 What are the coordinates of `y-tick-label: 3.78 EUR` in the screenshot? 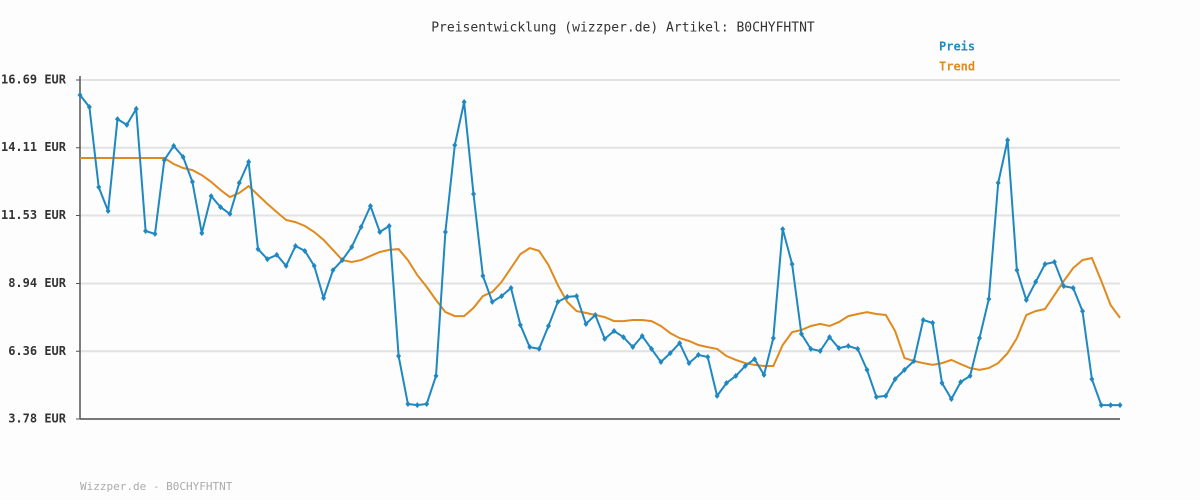 It's located at (37, 419).